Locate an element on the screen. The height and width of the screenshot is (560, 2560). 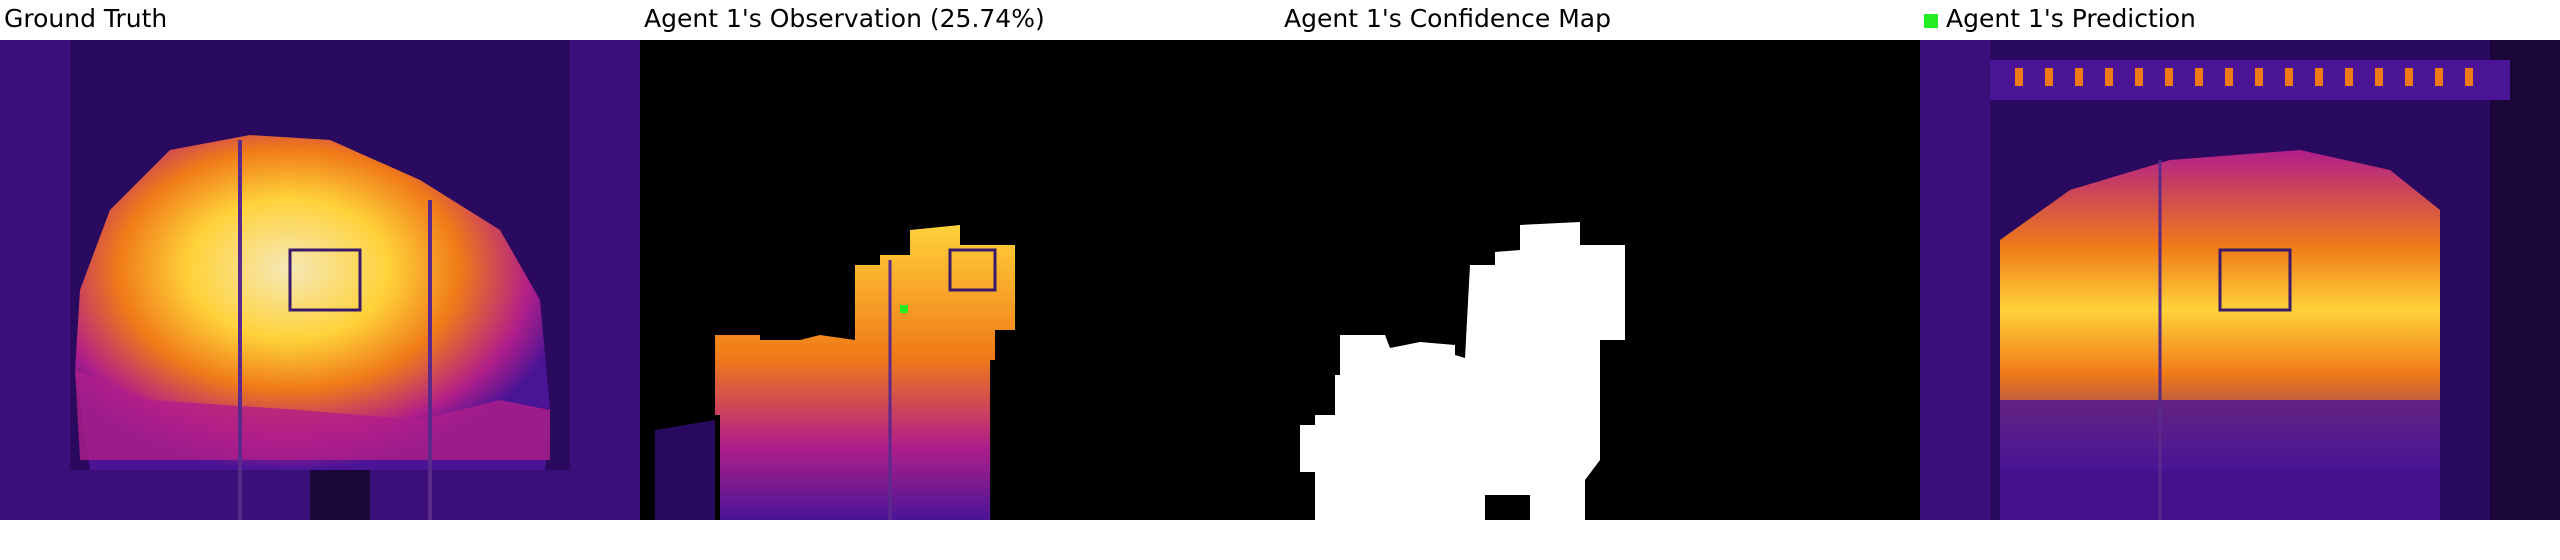
panel-title: Agent 1's Confidence Map is located at coordinates (1447, 18).